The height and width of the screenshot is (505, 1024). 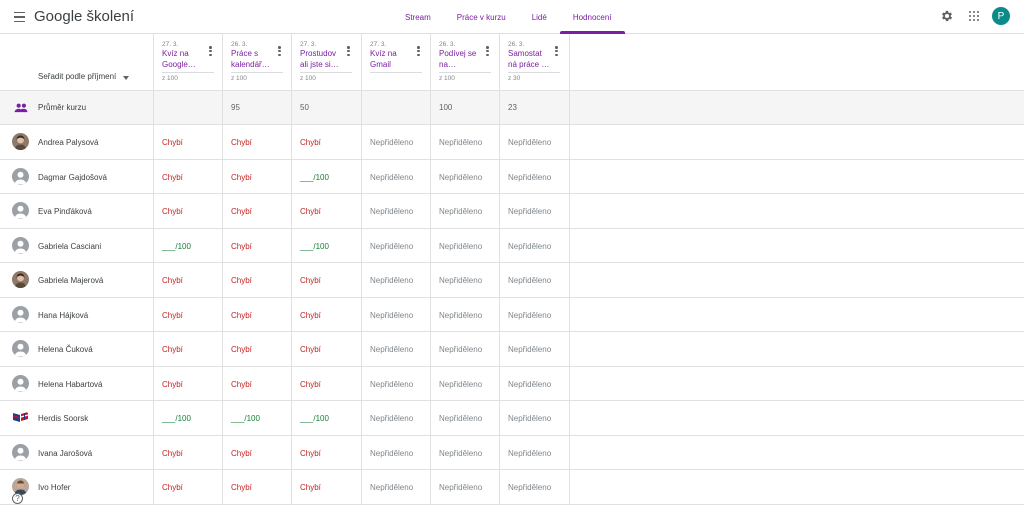 What do you see at coordinates (947, 16) in the screenshot?
I see `gear-icon` at bounding box center [947, 16].